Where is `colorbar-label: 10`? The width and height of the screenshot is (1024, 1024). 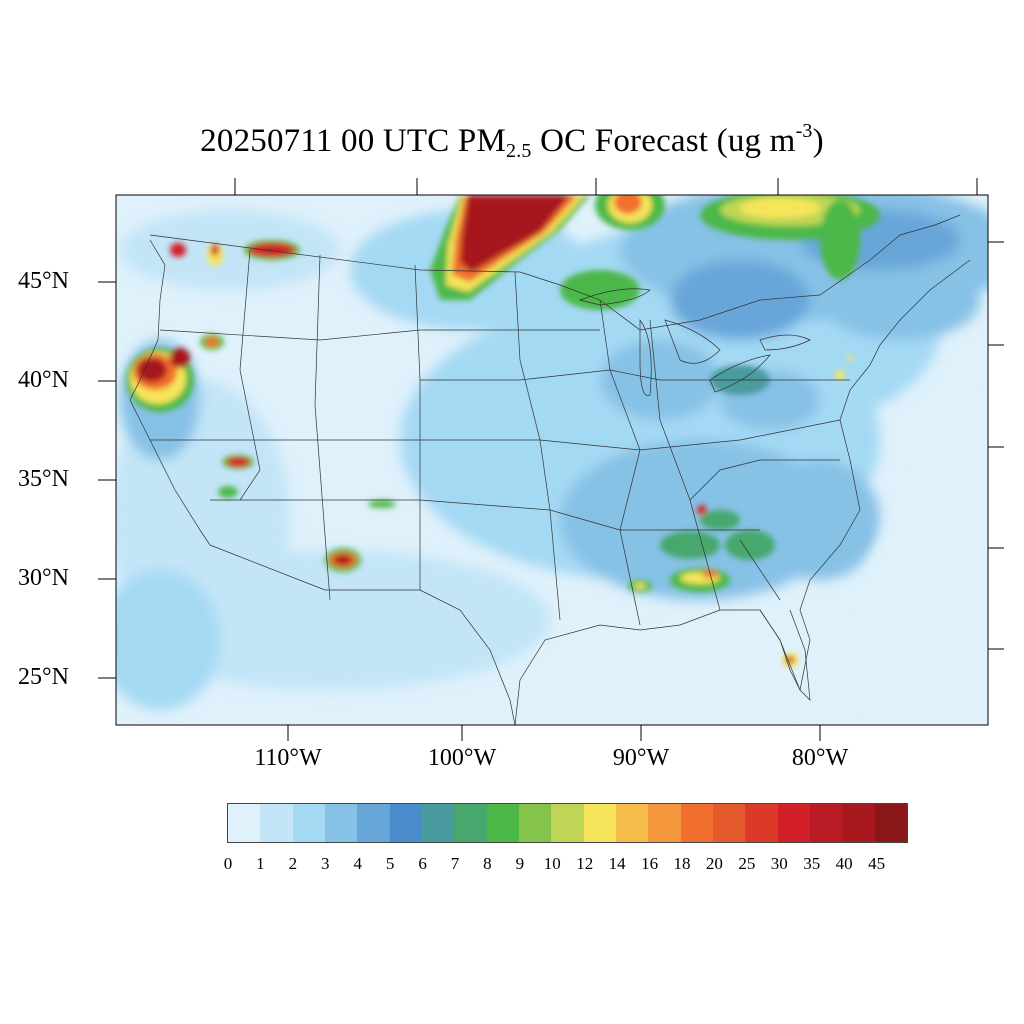 colorbar-label: 10 is located at coordinates (552, 863).